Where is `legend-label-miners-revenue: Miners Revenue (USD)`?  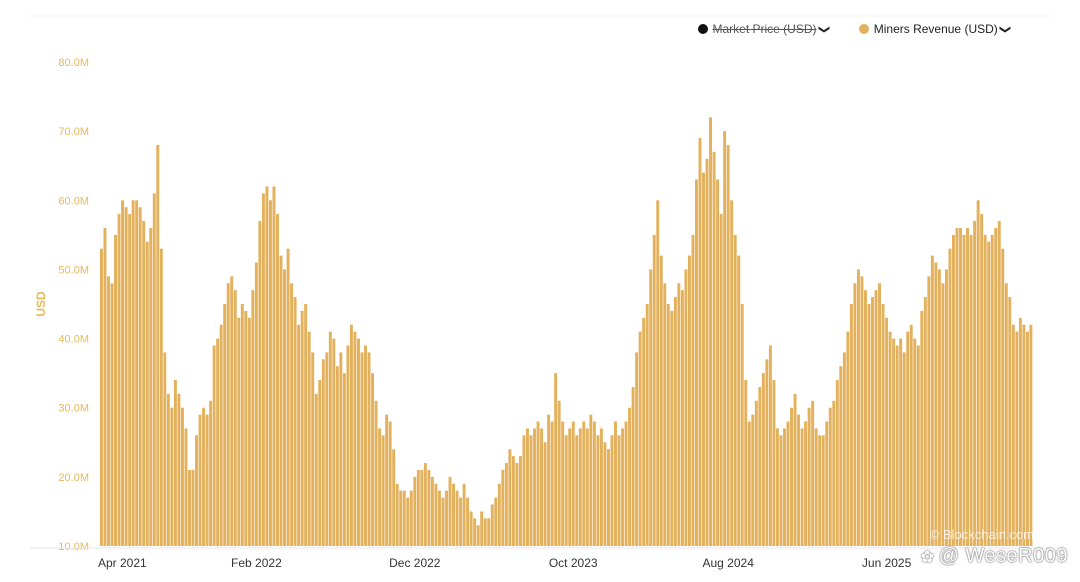 legend-label-miners-revenue: Miners Revenue (USD) is located at coordinates (935, 29).